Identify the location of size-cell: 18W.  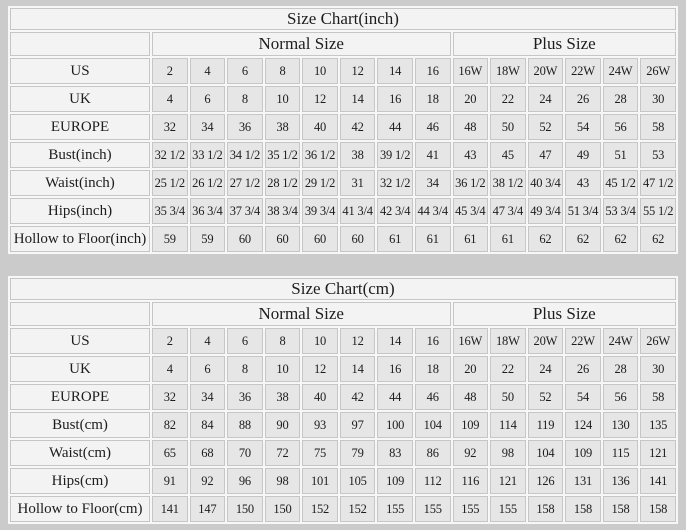
(508, 71).